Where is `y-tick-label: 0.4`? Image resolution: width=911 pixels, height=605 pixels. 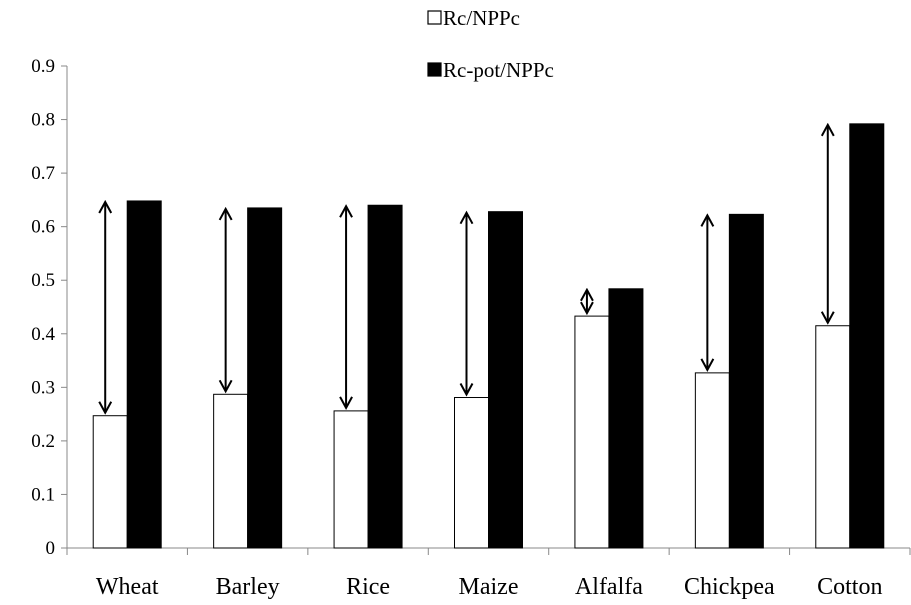
y-tick-label: 0.4 is located at coordinates (43, 334).